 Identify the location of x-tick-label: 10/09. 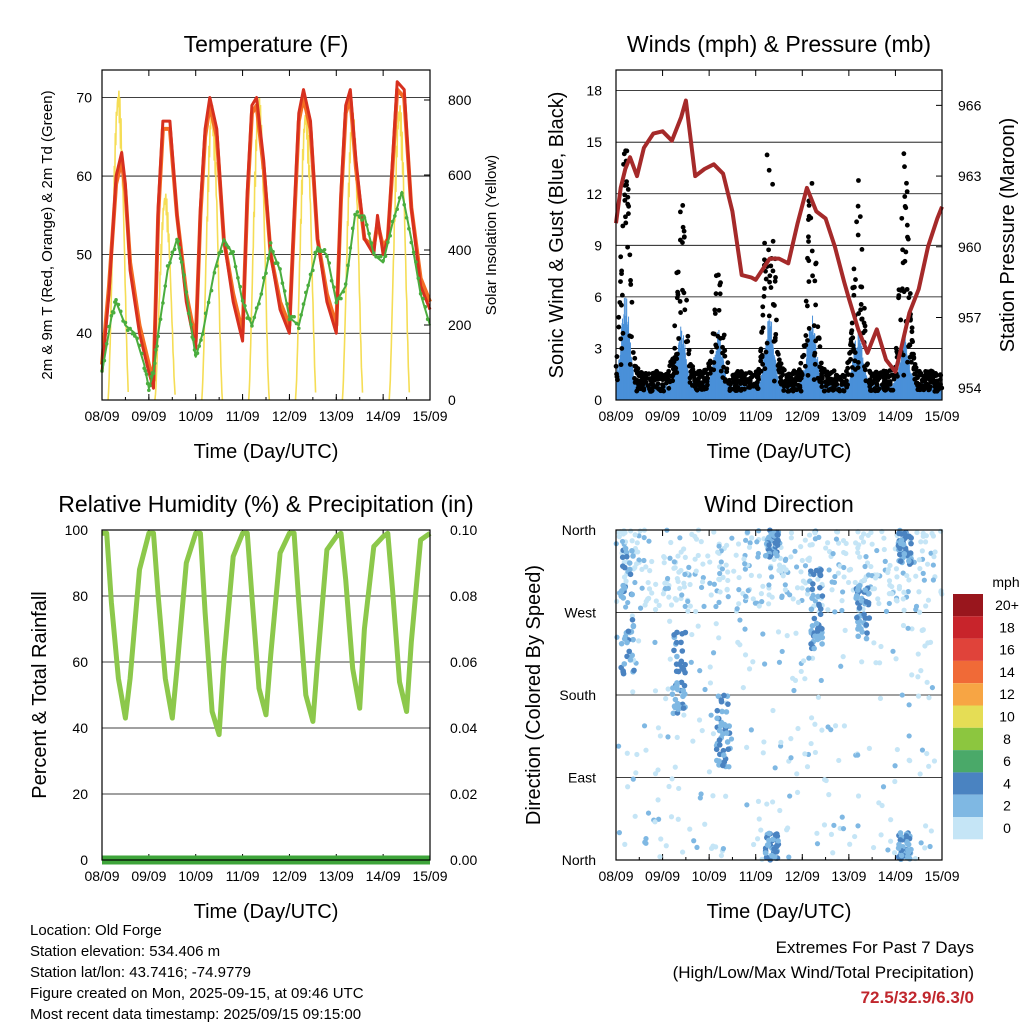
(709, 416).